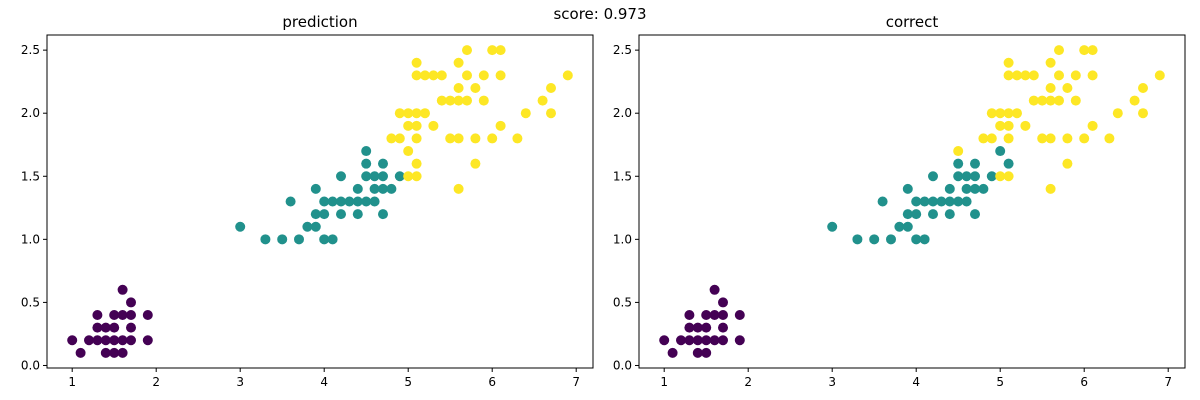 The width and height of the screenshot is (1200, 400). I want to click on x-tick-label: 3, so click(832, 382).